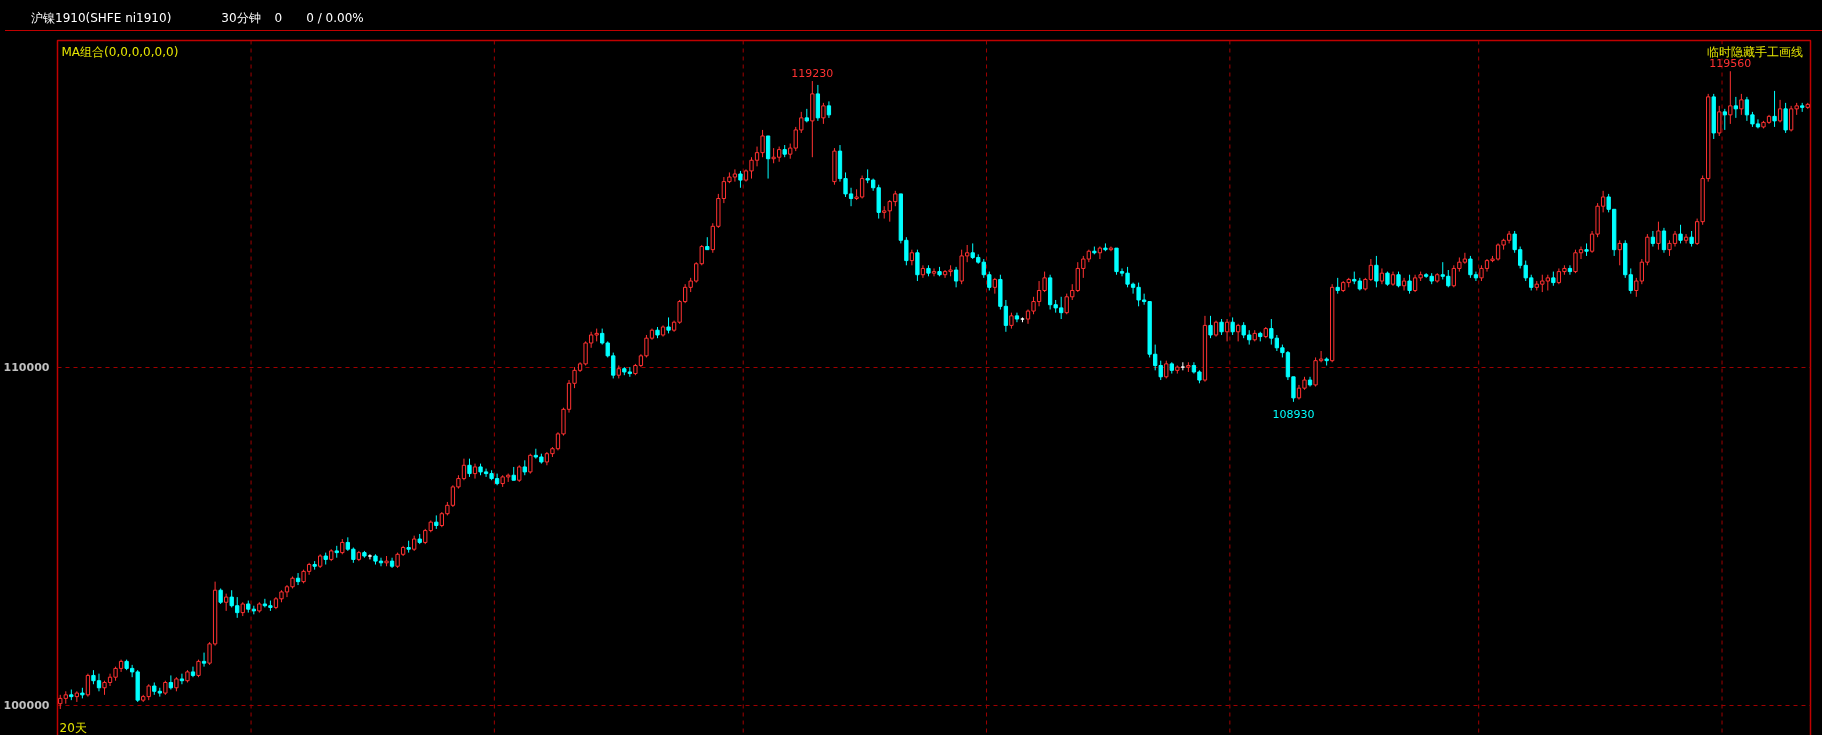 The width and height of the screenshot is (1822, 735). I want to click on y-tick-label: 110000, so click(26, 368).